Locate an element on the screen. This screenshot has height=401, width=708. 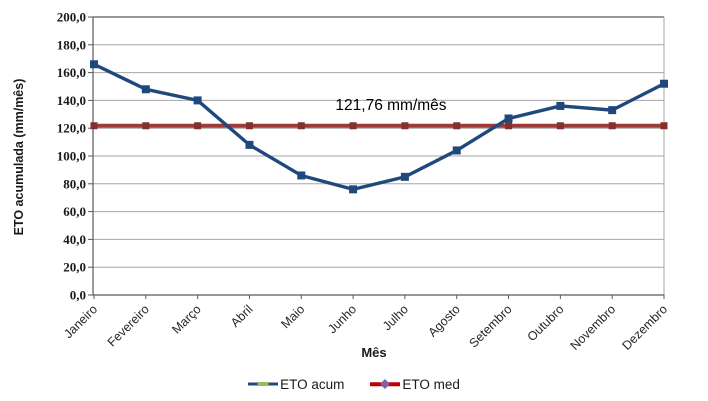
legend-item-eto-acum: ETO acum is located at coordinates (296, 384).